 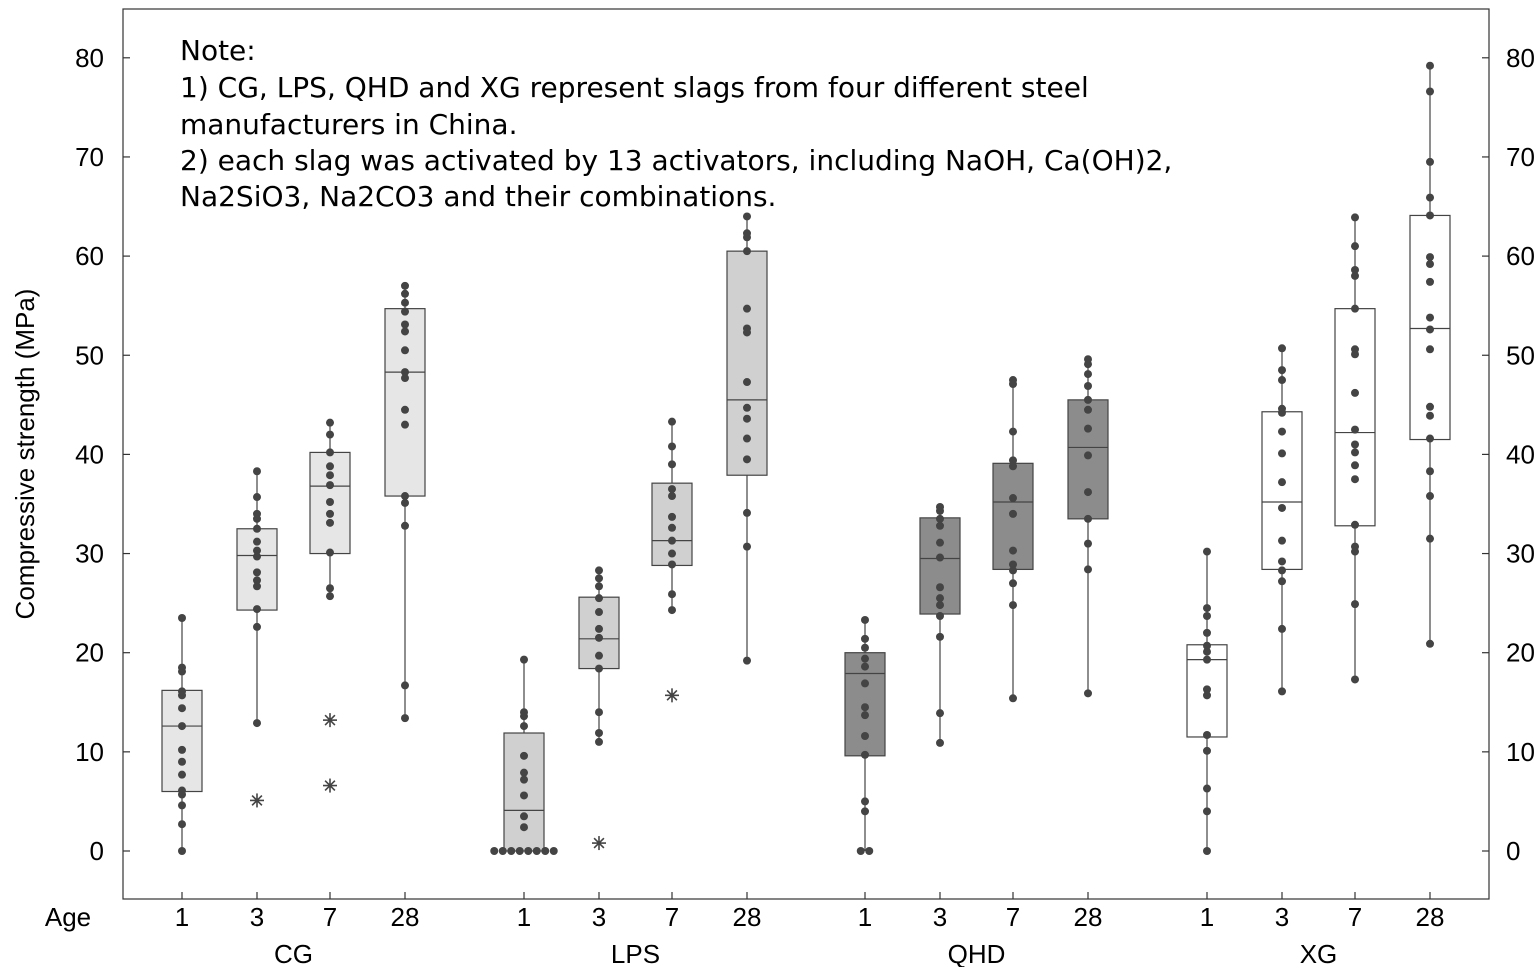 What do you see at coordinates (1318, 458) in the screenshot?
I see `group-xg` at bounding box center [1318, 458].